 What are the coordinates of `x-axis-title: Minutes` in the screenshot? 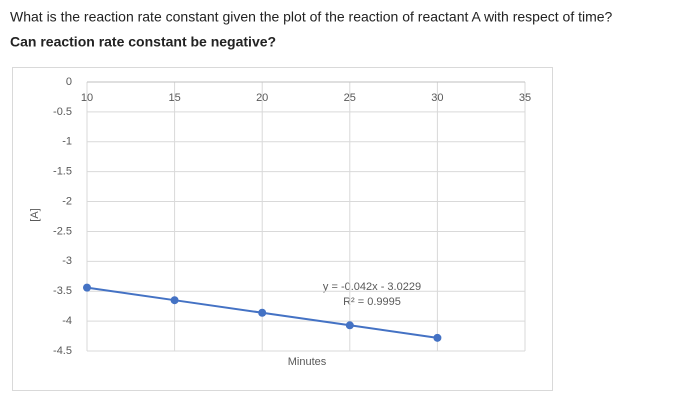 It's located at (307, 362).